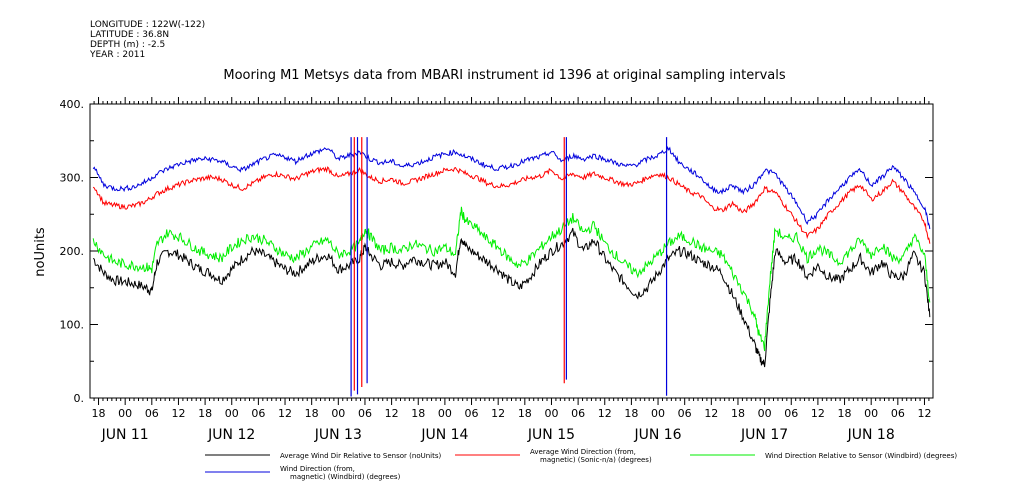 Image resolution: width=1009 pixels, height=504 pixels. Describe the element at coordinates (72, 178) in the screenshot. I see `y-tick-label: 300.` at that location.